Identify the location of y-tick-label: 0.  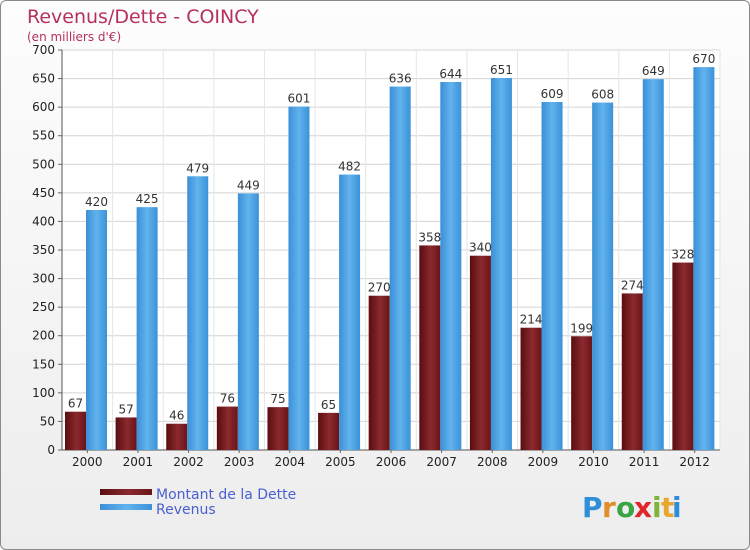
(51, 450).